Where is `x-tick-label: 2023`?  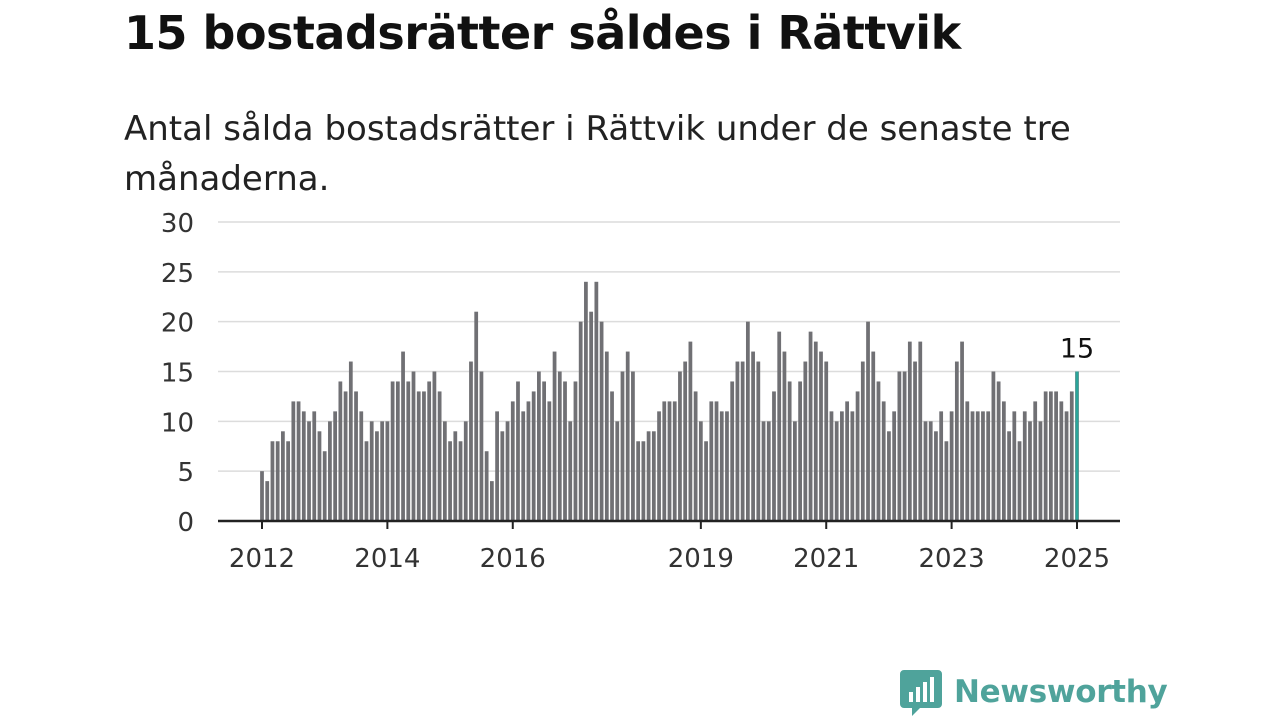
x-tick-label: 2023 is located at coordinates (952, 559).